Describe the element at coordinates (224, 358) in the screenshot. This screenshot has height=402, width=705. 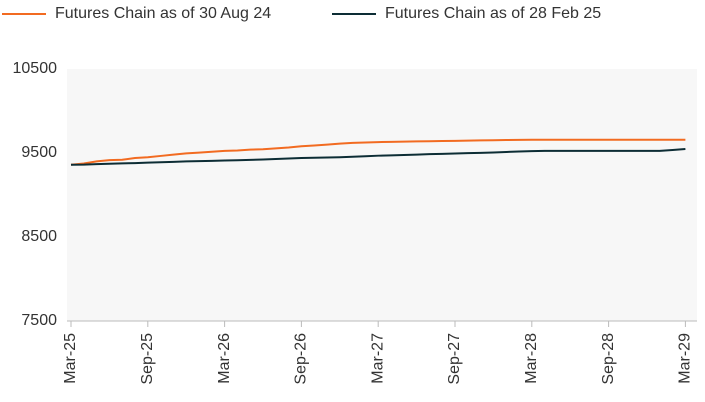
I see `x-tick-label: Mar-26` at that location.